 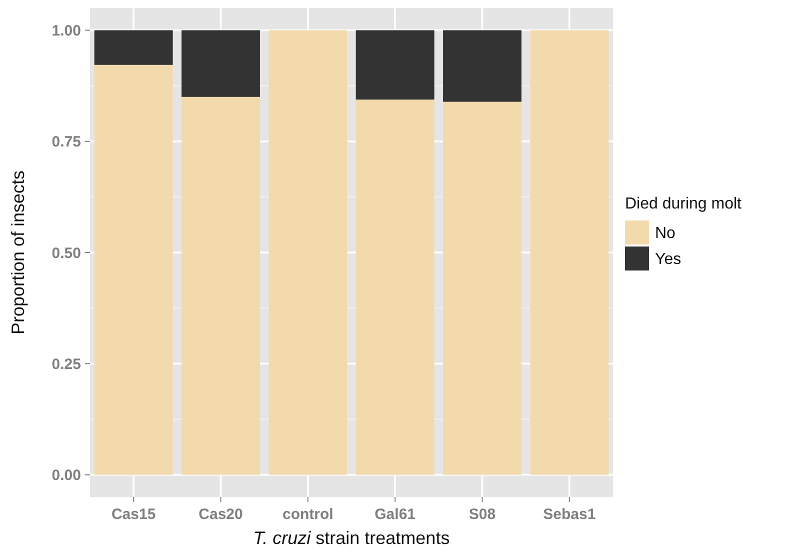 What do you see at coordinates (665, 233) in the screenshot?
I see `legend-label: No` at bounding box center [665, 233].